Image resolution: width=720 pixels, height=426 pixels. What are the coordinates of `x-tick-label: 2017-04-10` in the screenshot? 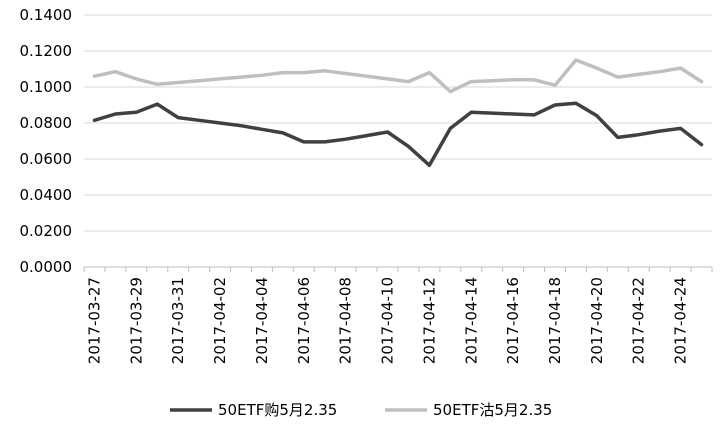 It's located at (388, 320).